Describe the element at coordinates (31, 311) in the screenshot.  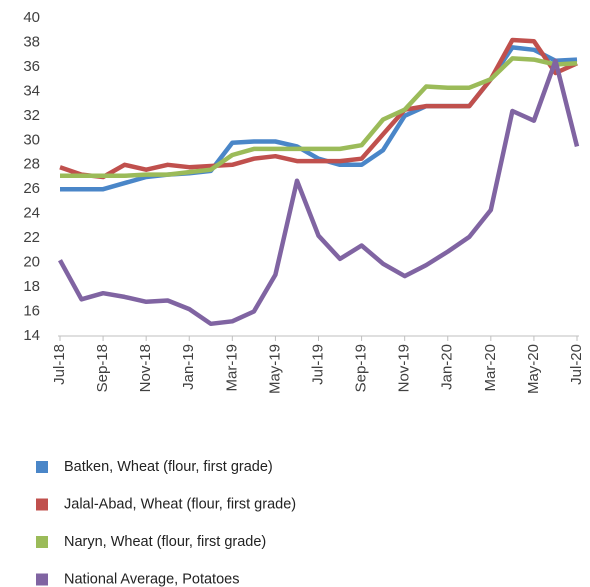
I see `y-tick-label: 16` at that location.